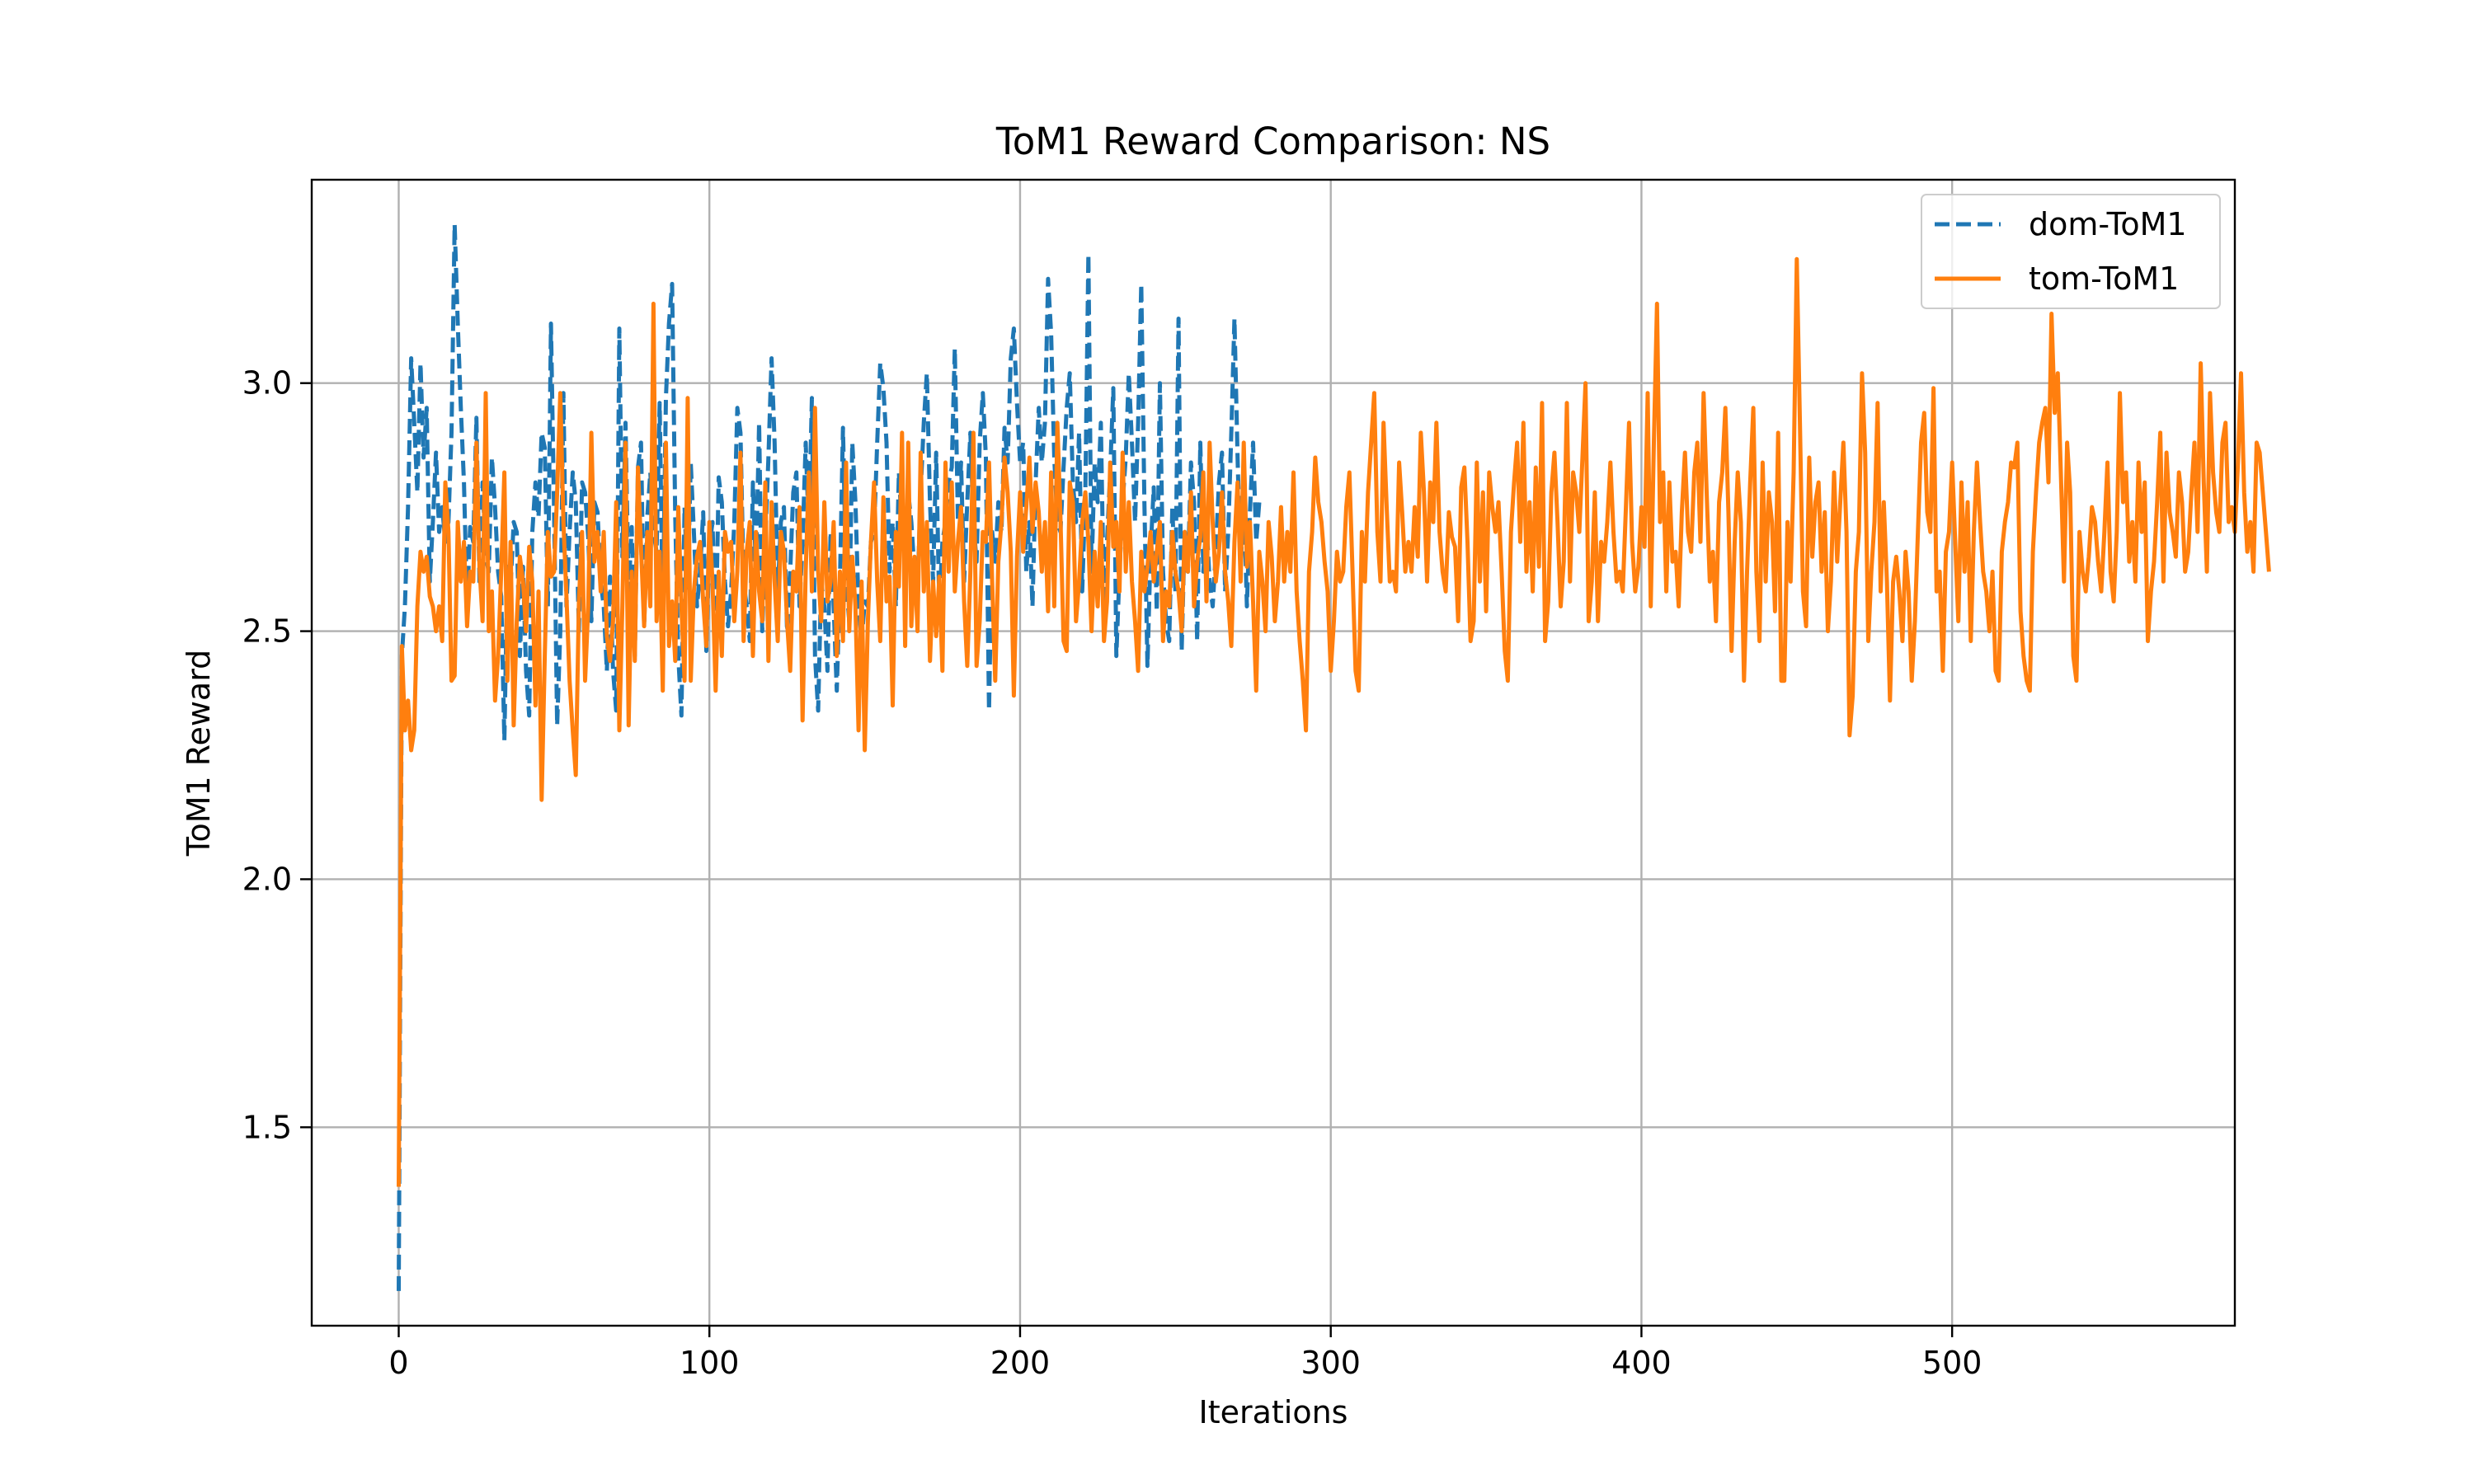 This screenshot has height=1484, width=2474. Describe the element at coordinates (1020, 1363) in the screenshot. I see `x-tick-label: 200` at that location.